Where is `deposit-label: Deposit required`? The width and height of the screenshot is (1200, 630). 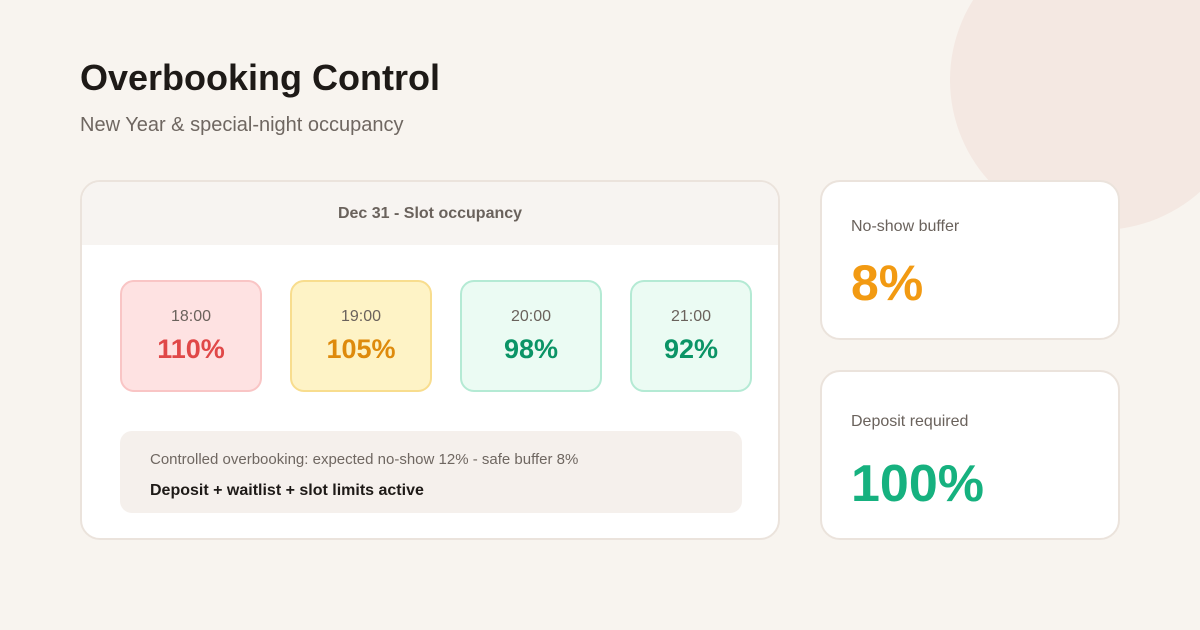
deposit-label: Deposit required is located at coordinates (910, 421).